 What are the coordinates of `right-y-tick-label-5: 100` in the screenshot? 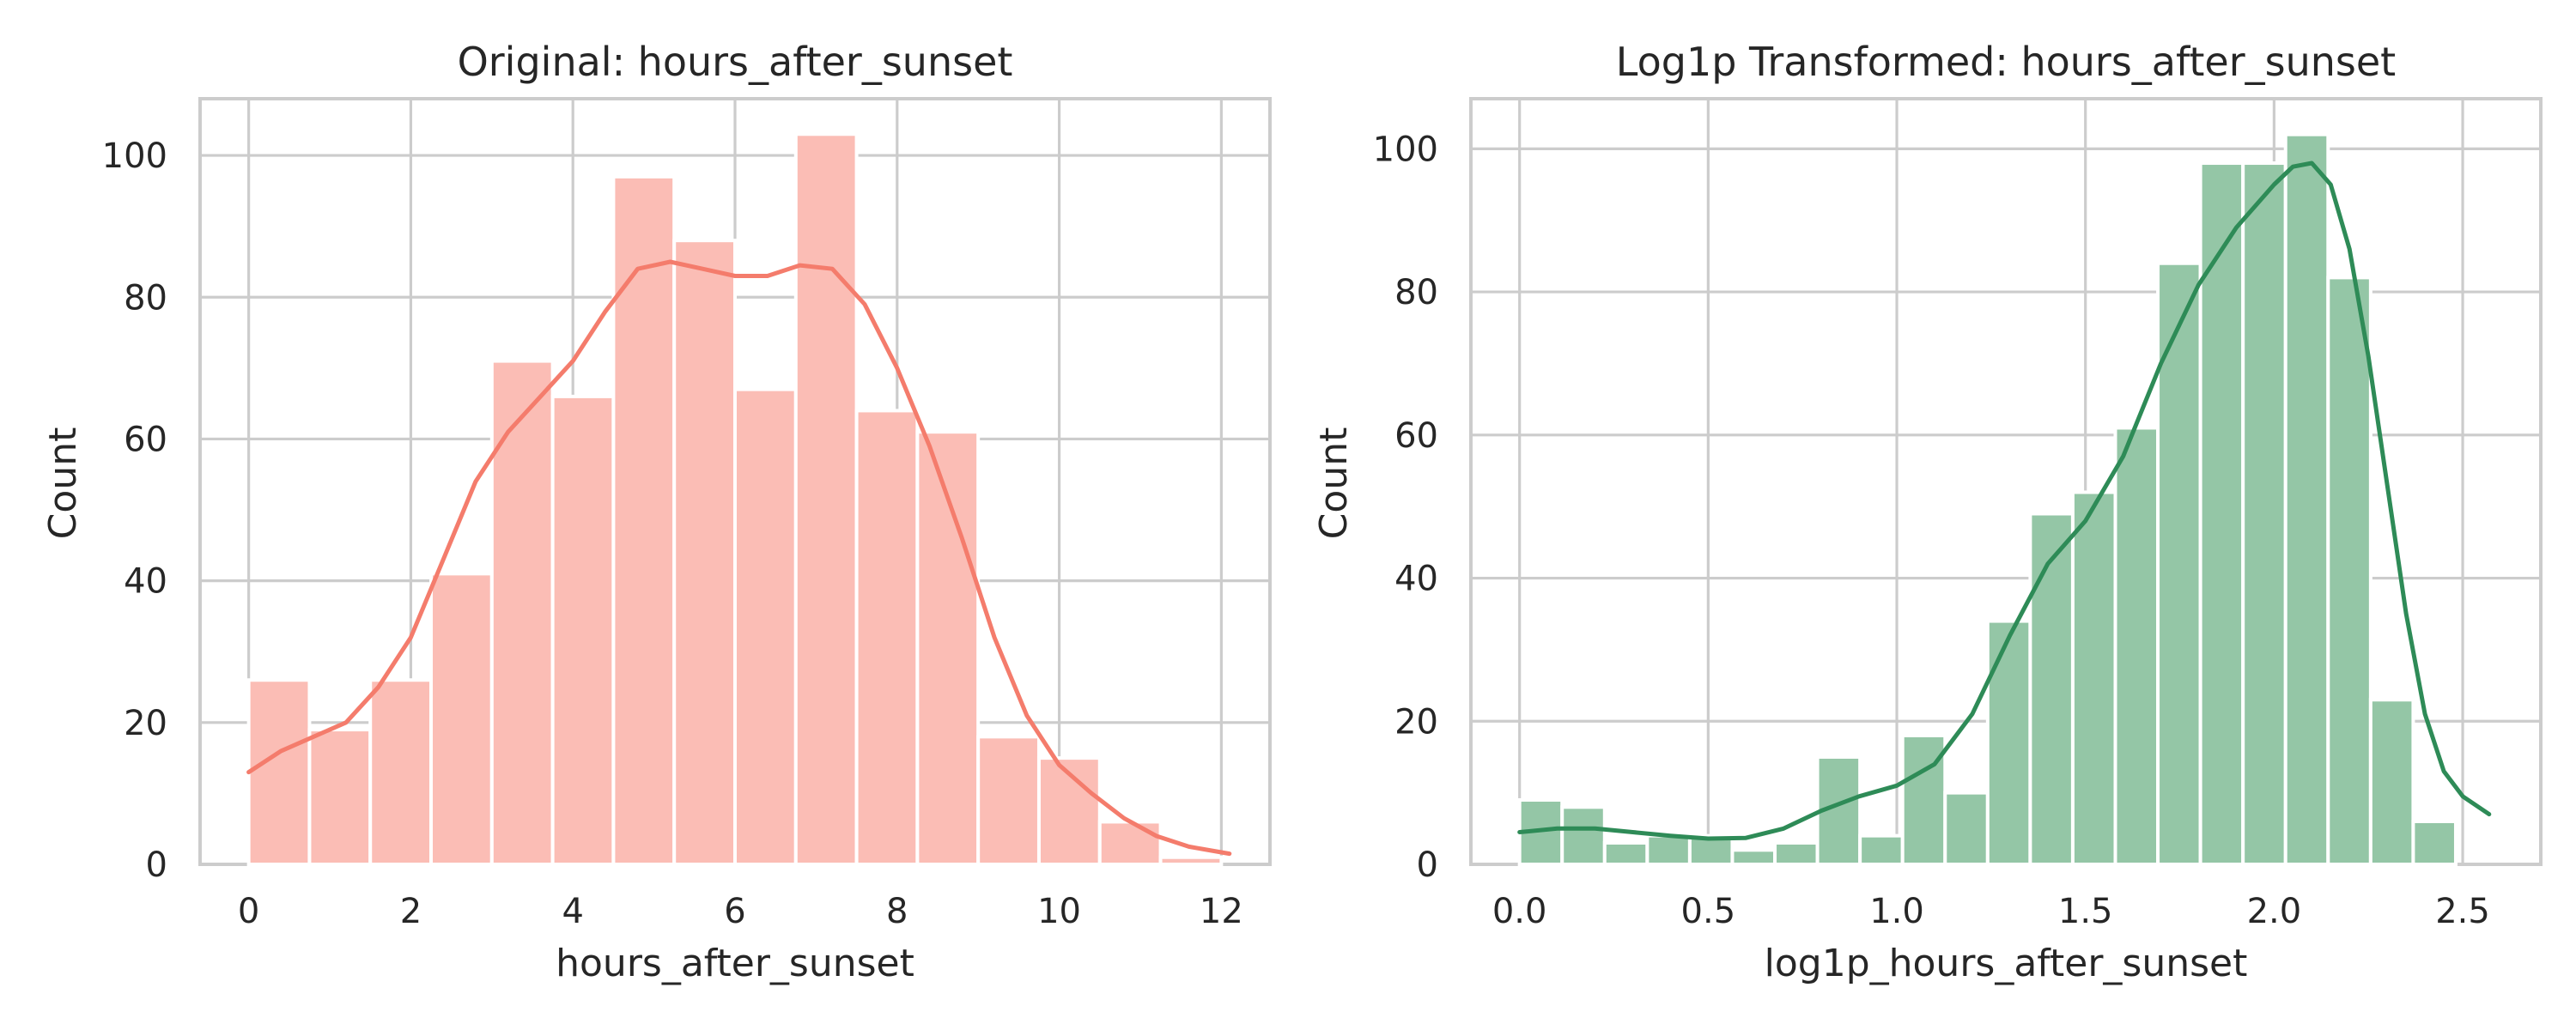 It's located at (1405, 149).